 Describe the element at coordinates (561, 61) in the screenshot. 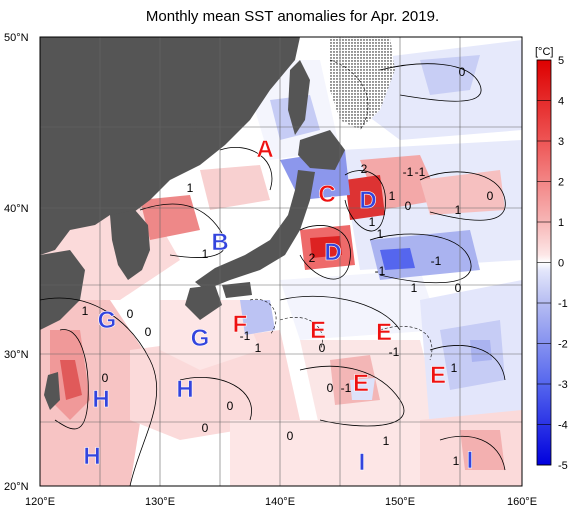

I see `colorbar-tick-label: 5` at that location.